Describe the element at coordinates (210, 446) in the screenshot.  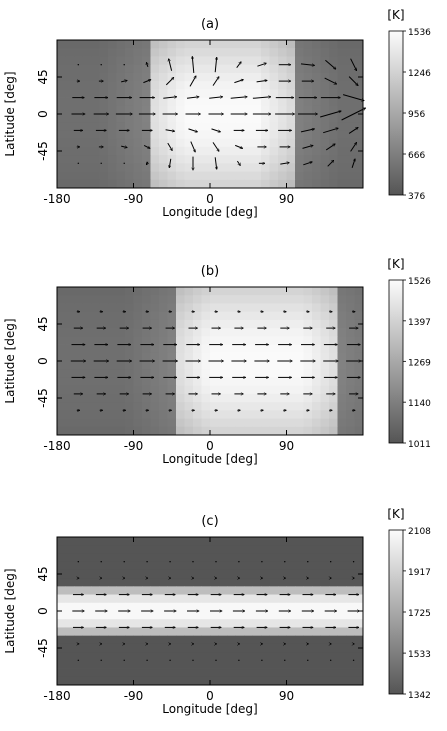
I see `x-tick-label: 0` at that location.